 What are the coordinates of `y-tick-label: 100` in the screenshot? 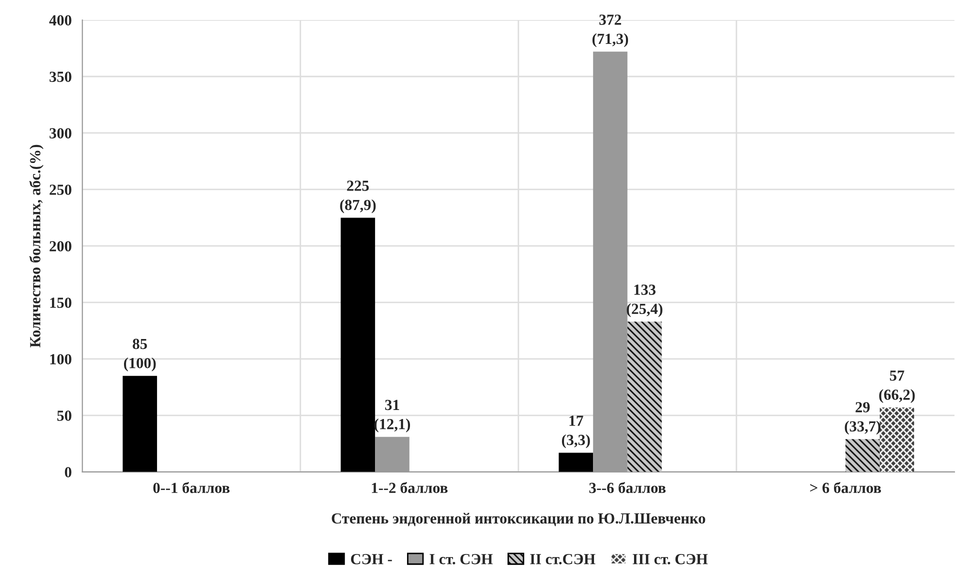 It's located at (61, 359).